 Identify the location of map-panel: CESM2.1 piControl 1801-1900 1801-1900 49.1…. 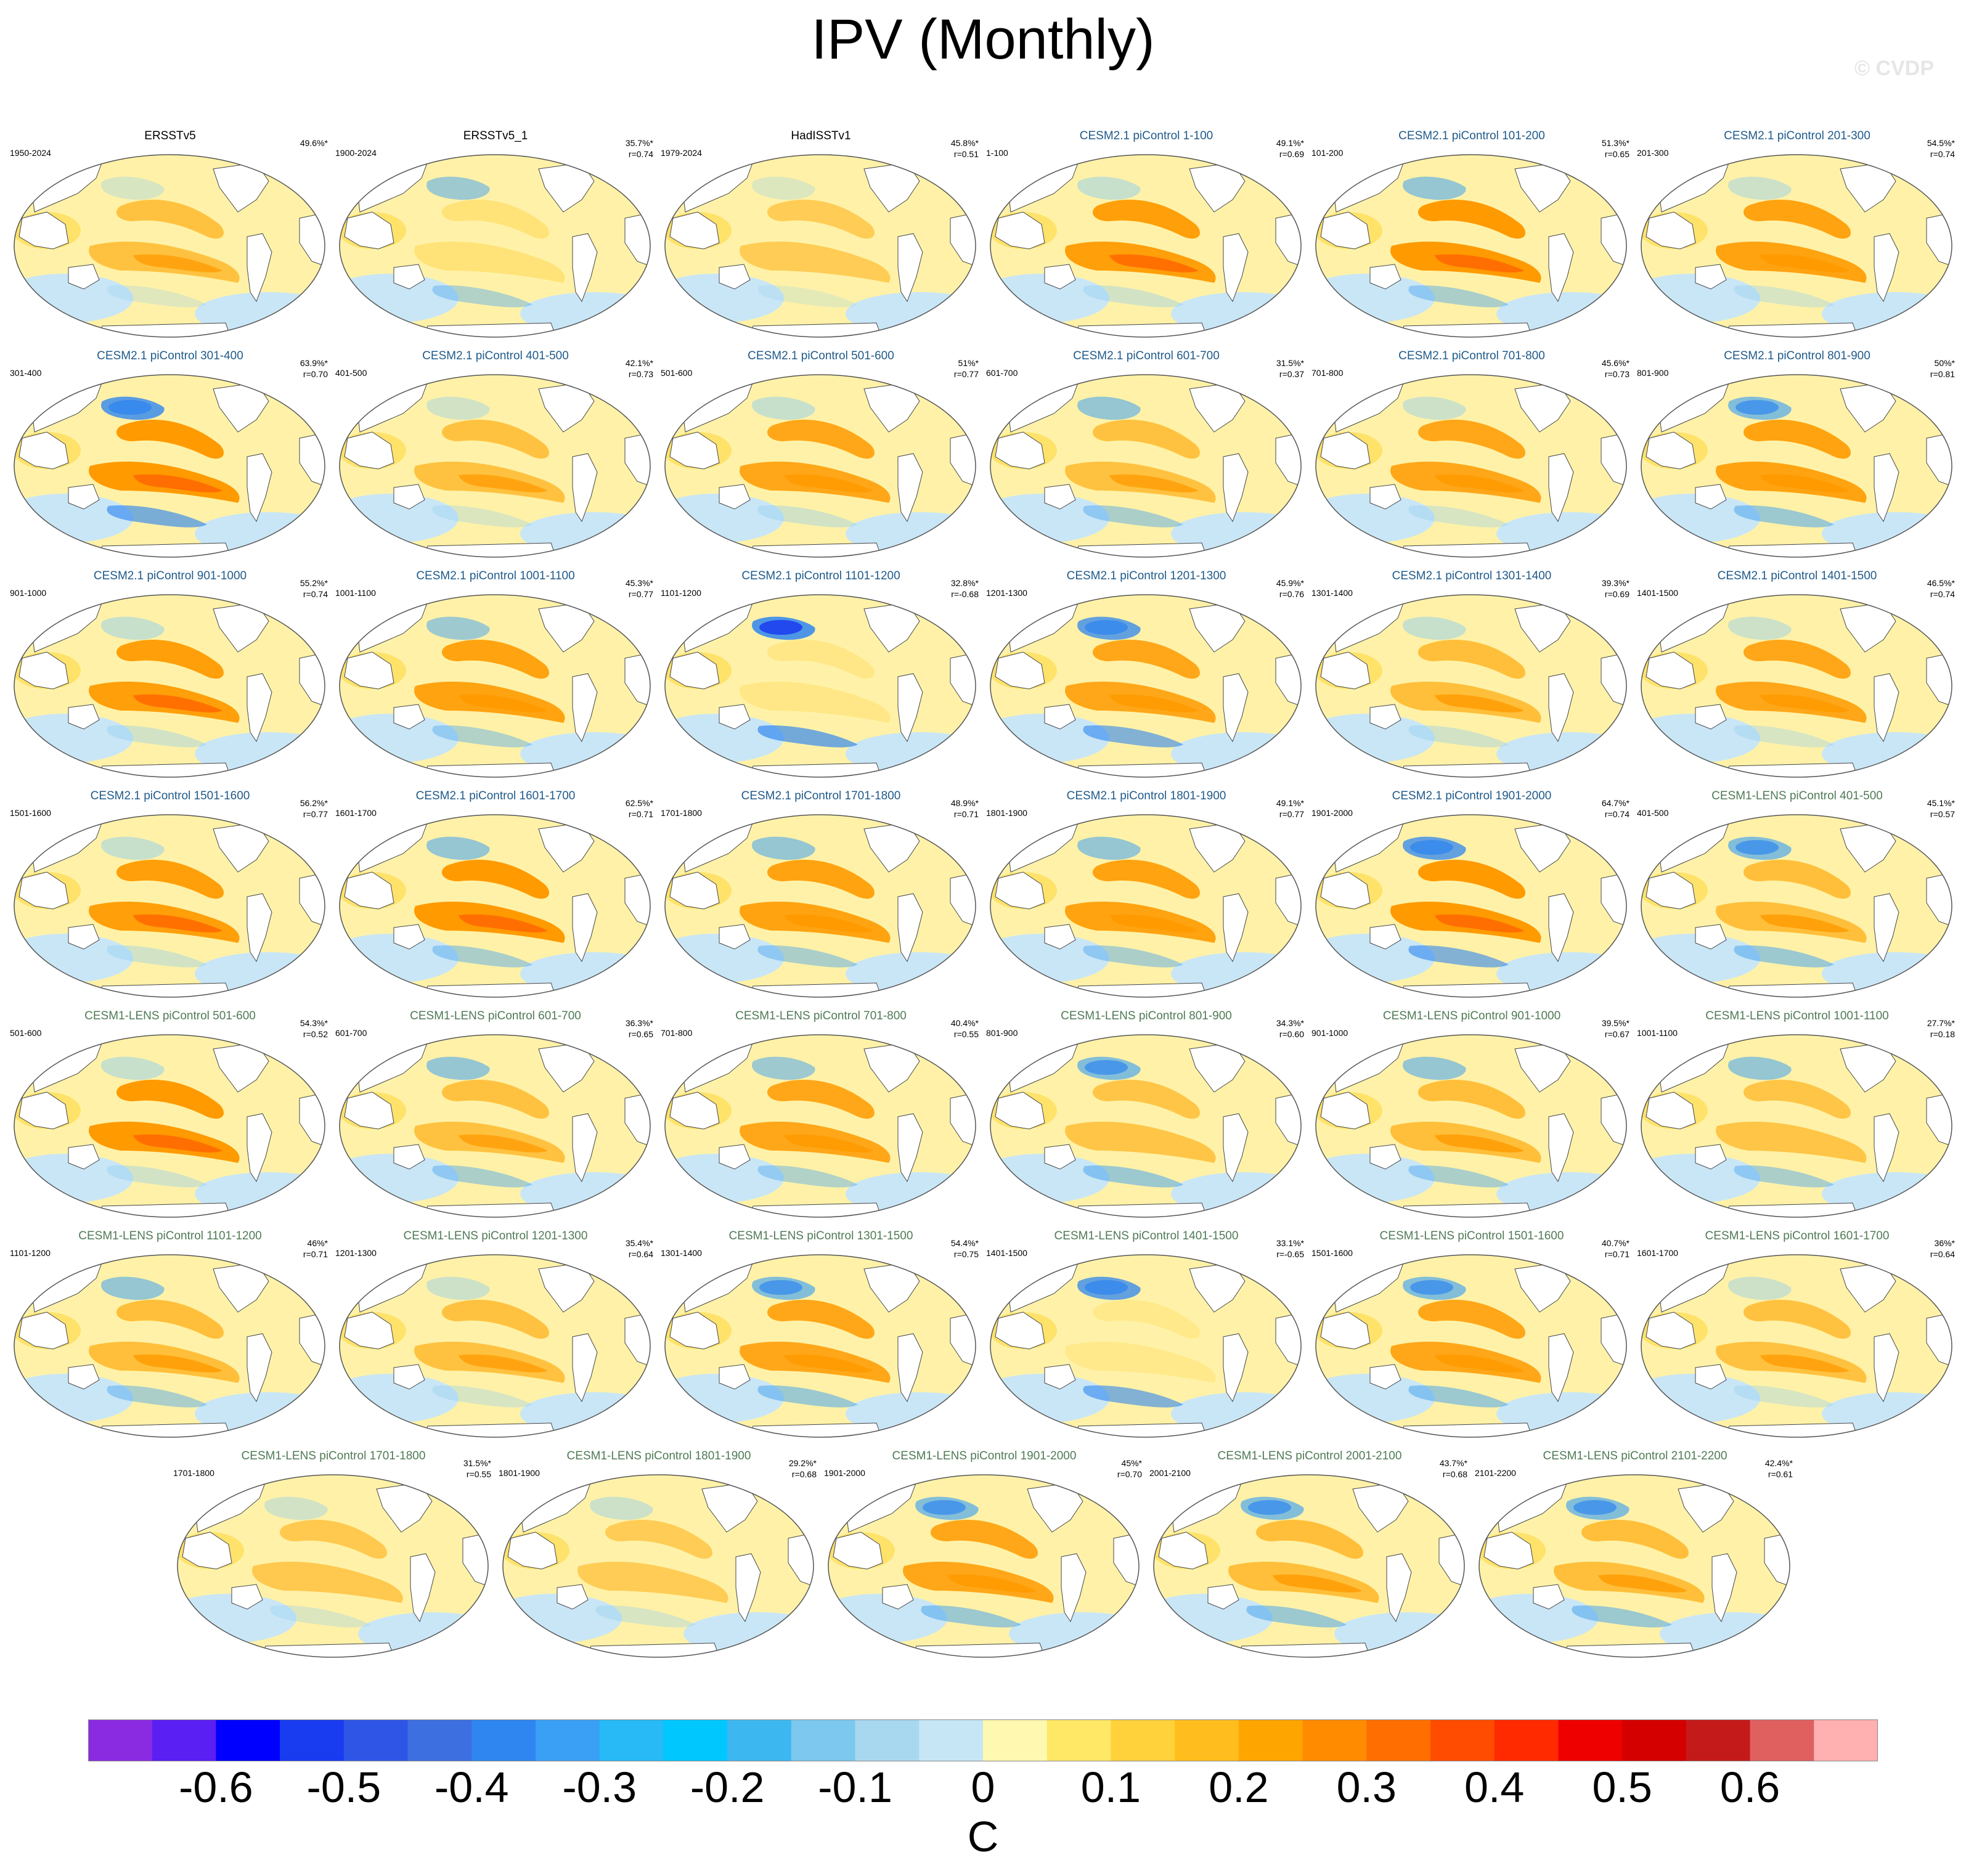
(1146, 896).